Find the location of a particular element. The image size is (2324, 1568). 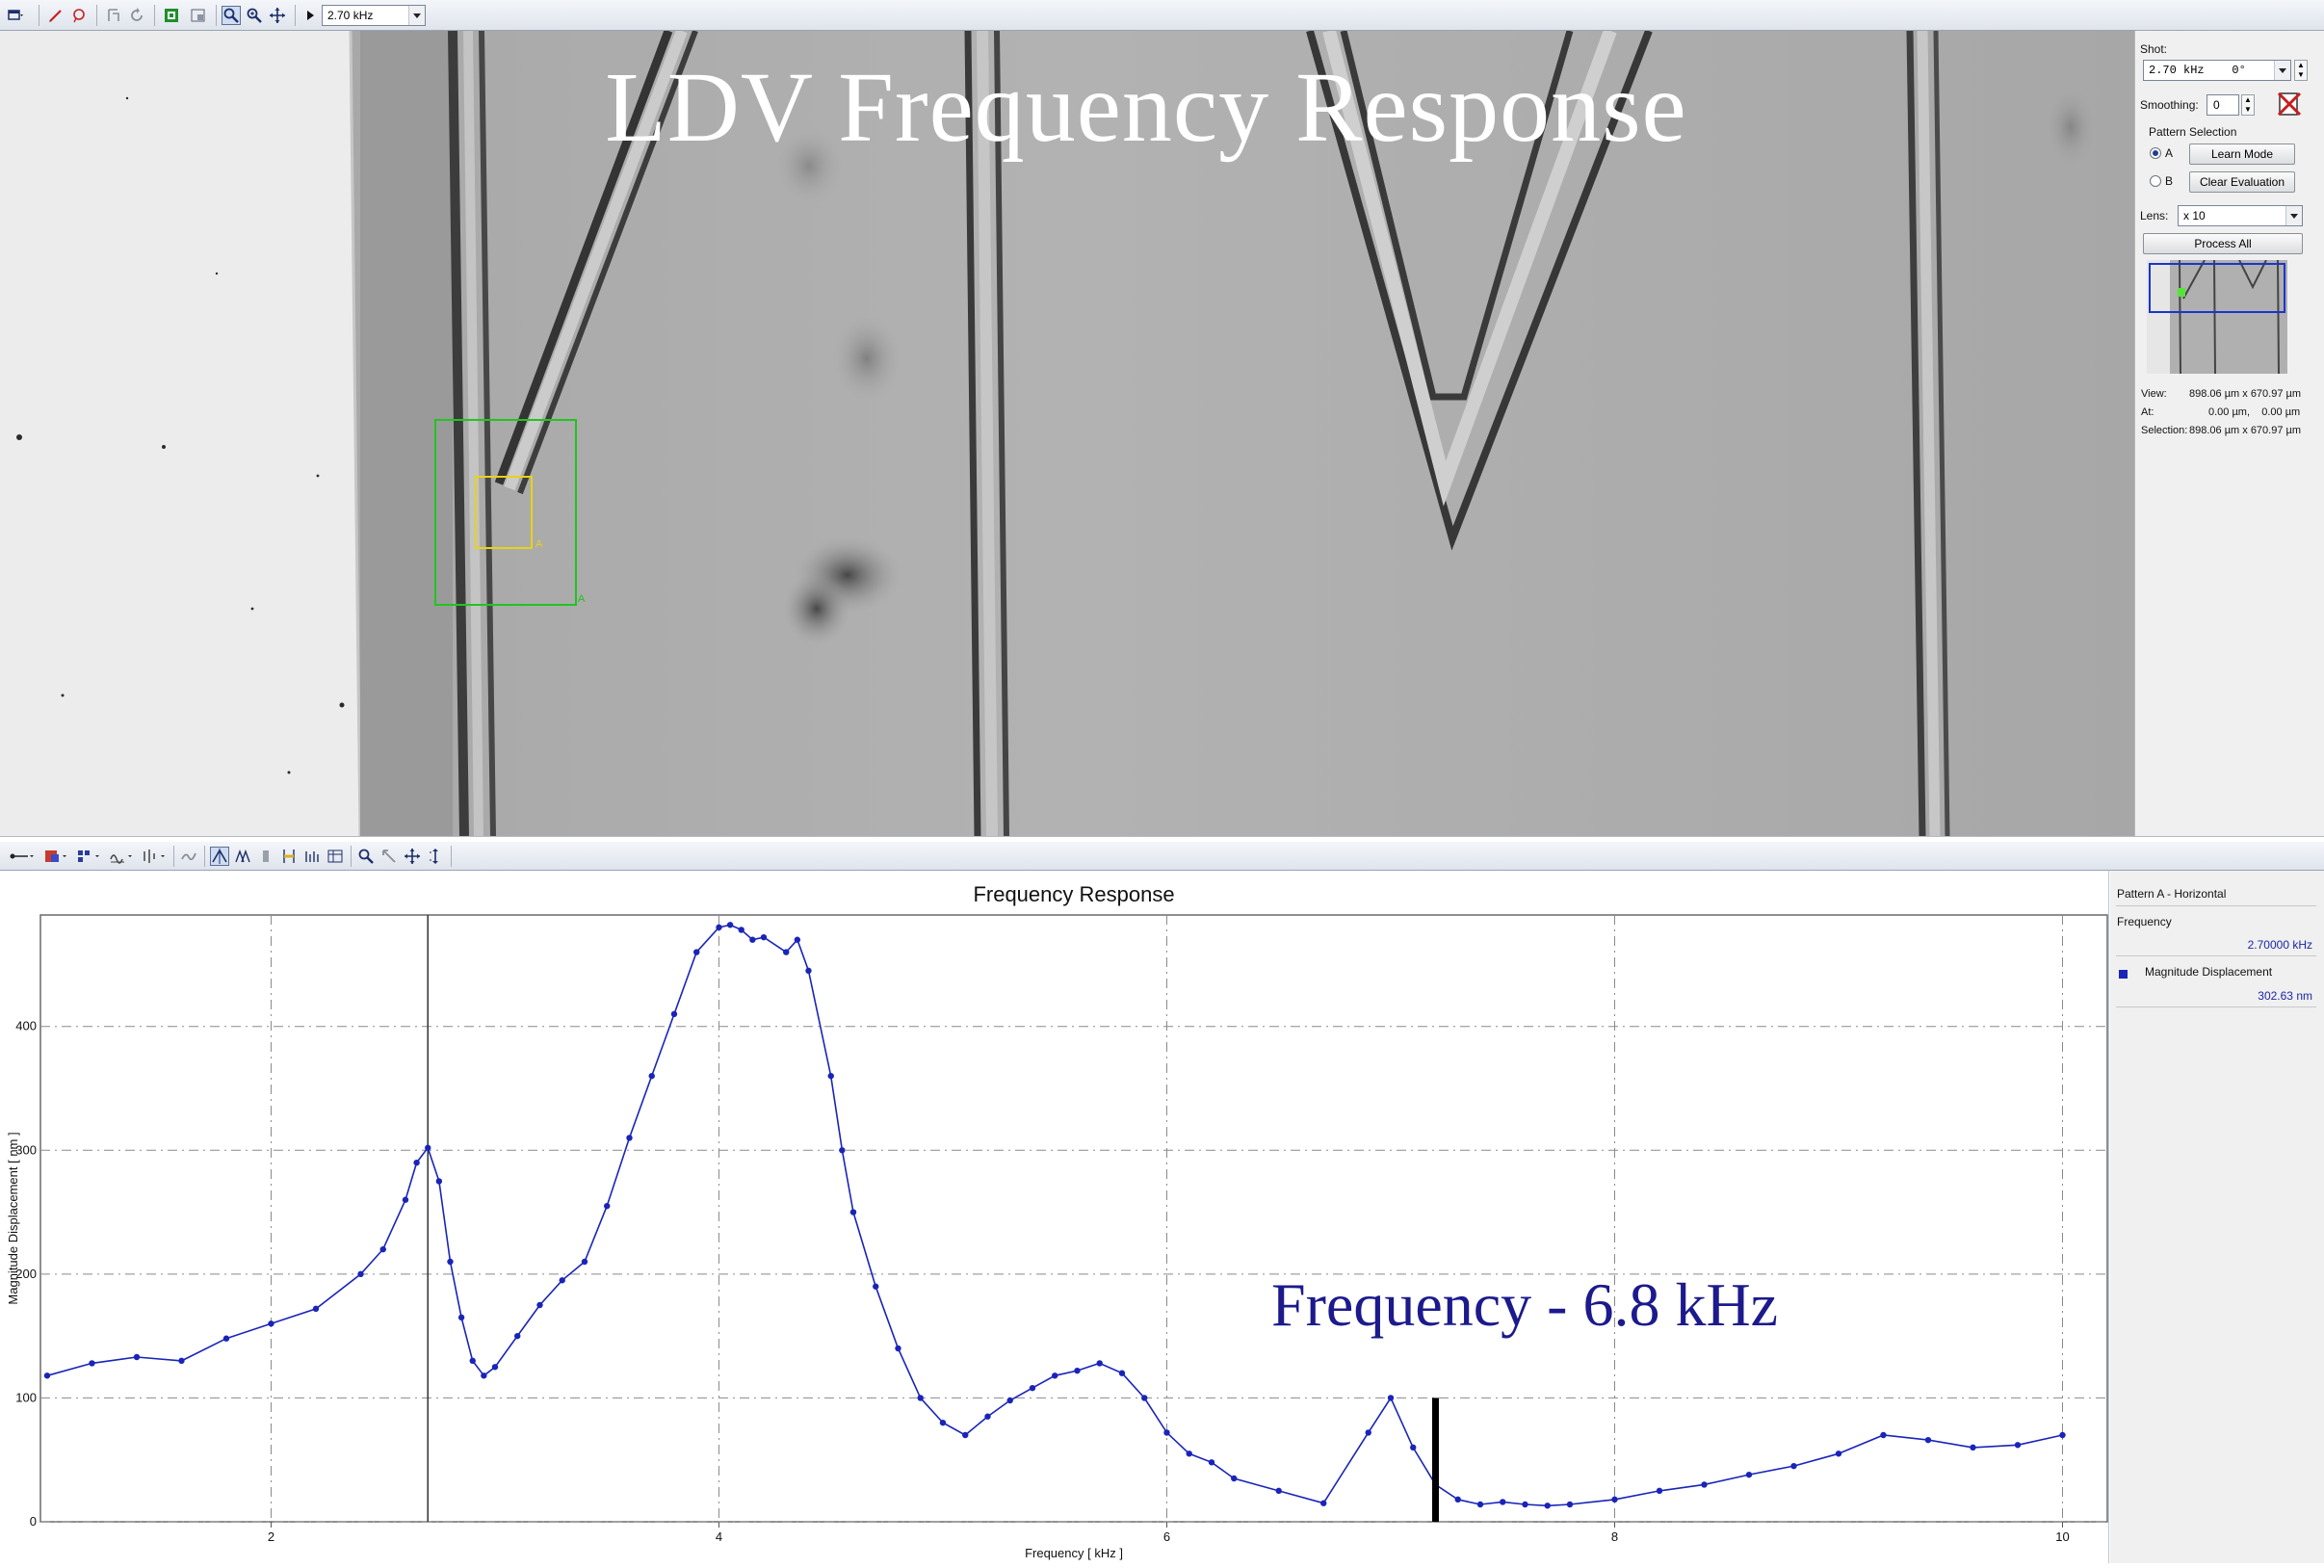

peak-cursor-icon is located at coordinates (219, 856).